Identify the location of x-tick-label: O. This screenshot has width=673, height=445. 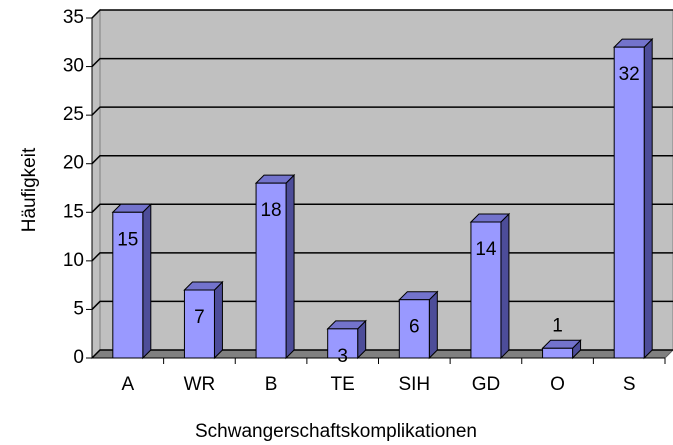
(557, 384).